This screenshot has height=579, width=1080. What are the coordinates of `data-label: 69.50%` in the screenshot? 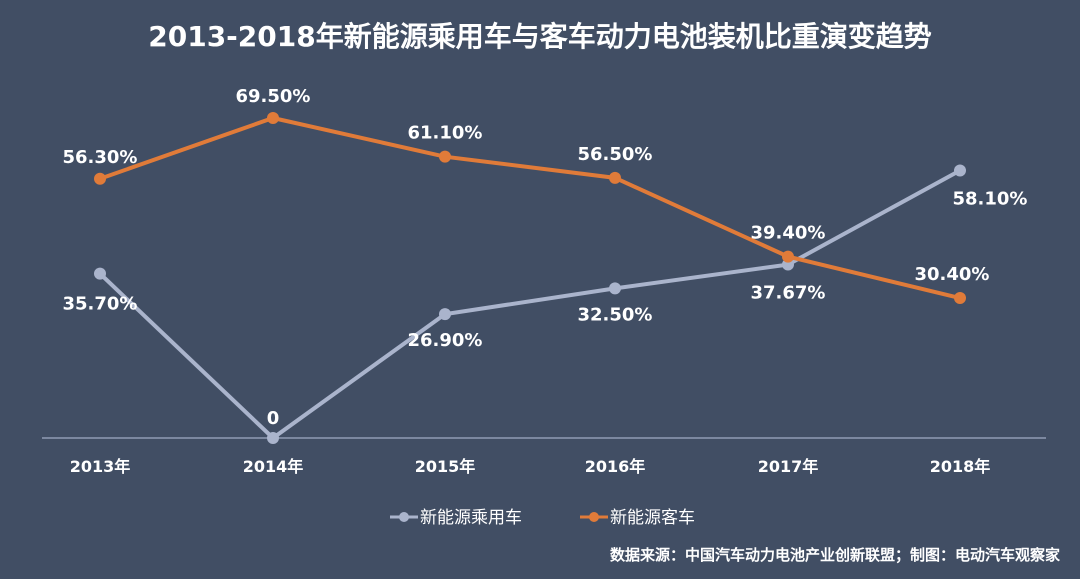 It's located at (273, 96).